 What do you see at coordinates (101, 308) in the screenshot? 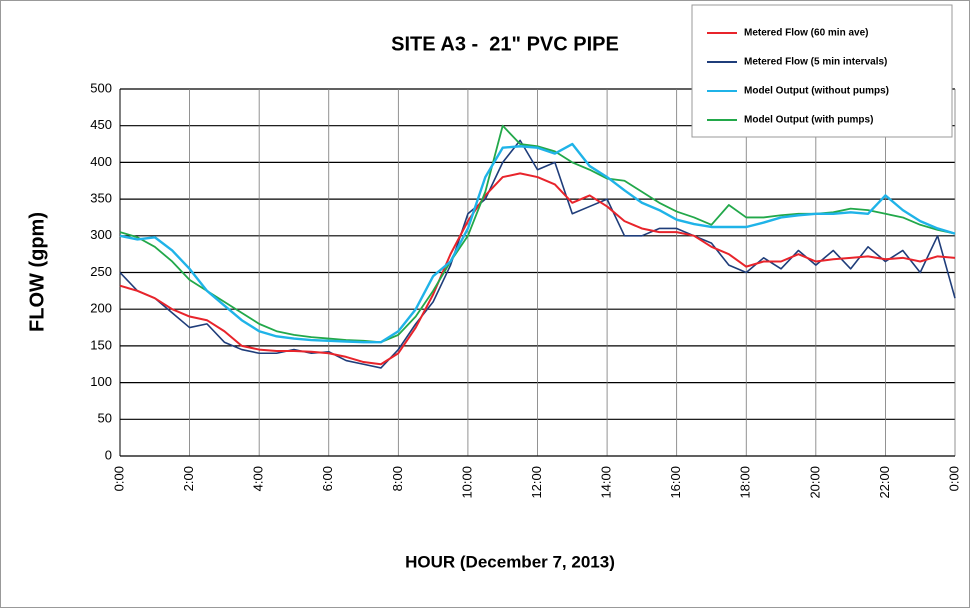
I see `y-tick-label: 200` at bounding box center [101, 308].